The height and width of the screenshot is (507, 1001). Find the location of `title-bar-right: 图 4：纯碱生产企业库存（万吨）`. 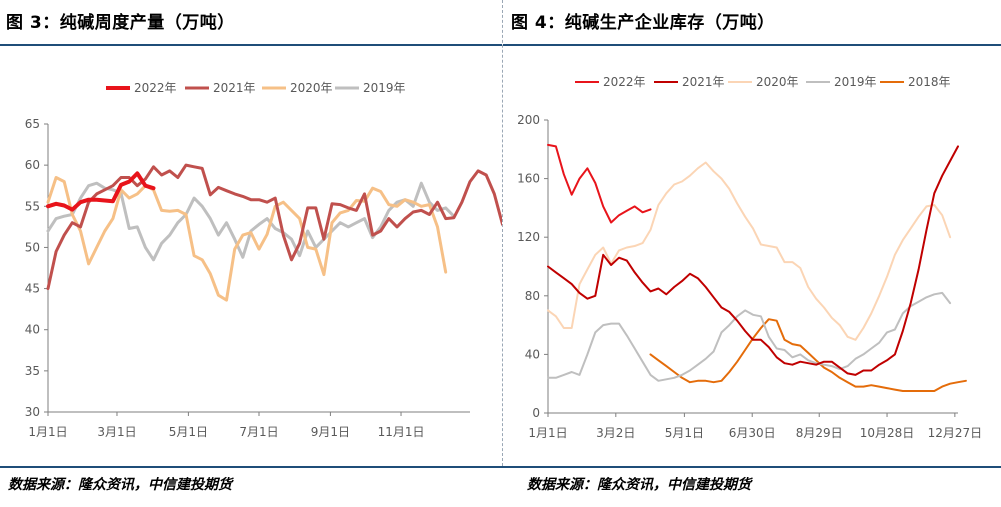

title-bar-right: 图 4：纯碱生产企业库存（万吨） is located at coordinates (752, 23).